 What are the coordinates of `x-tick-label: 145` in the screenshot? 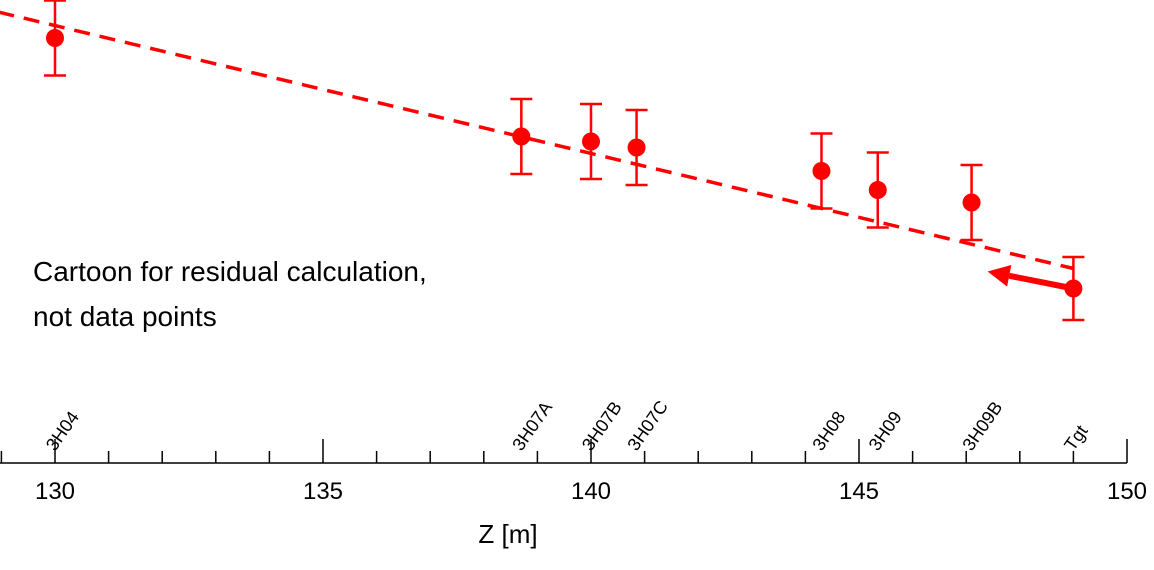 It's located at (859, 491).